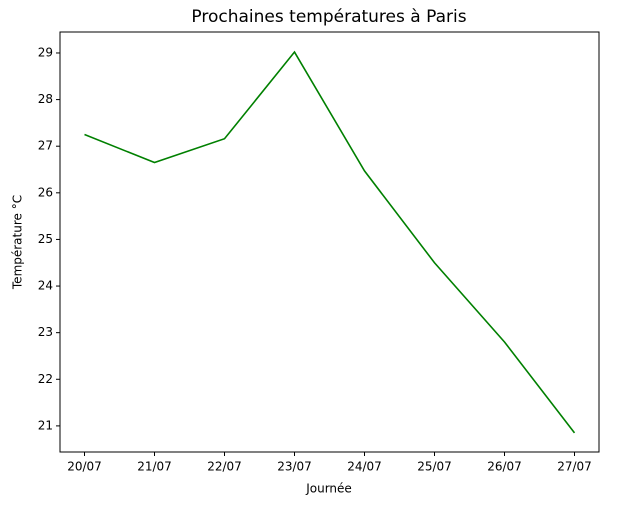 This screenshot has height=507, width=619. What do you see at coordinates (154, 467) in the screenshot?
I see `x-tick-label: 21/07` at bounding box center [154, 467].